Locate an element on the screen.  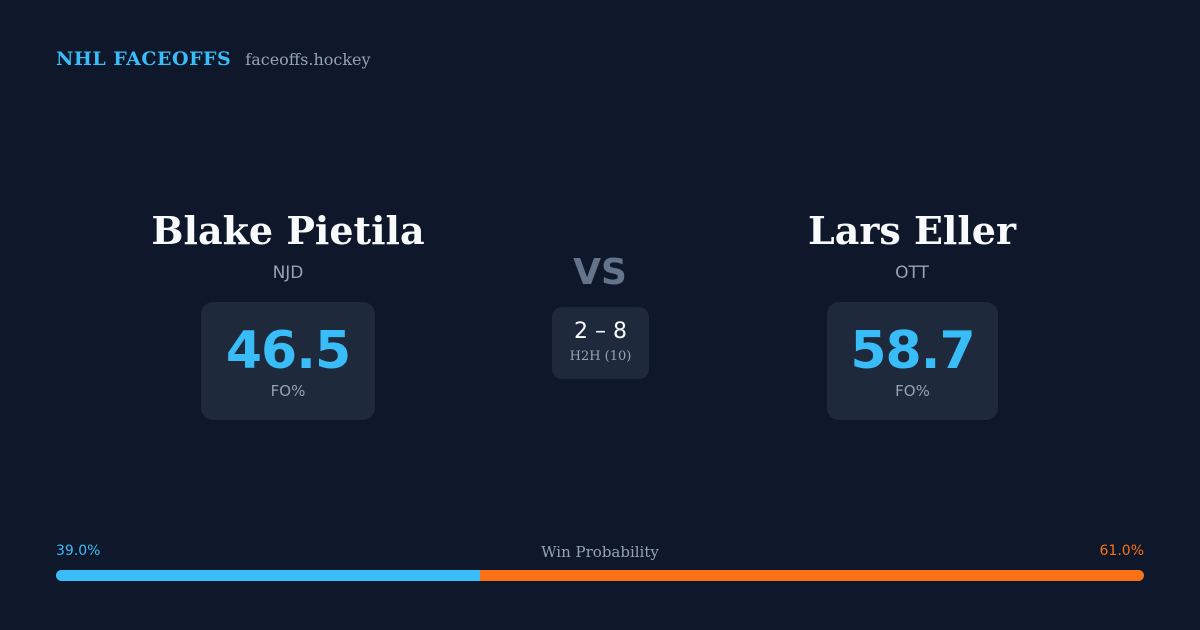
player-right: Lars Eller OTT is located at coordinates (912, 244).